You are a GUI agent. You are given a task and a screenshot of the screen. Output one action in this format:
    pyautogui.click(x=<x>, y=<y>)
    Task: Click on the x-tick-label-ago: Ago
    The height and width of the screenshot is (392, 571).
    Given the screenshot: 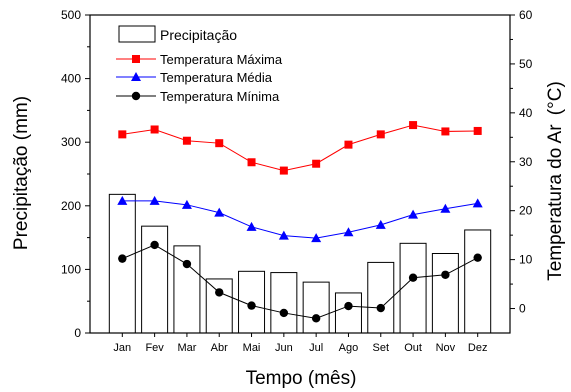 What is the action you would take?
    pyautogui.click(x=349, y=348)
    